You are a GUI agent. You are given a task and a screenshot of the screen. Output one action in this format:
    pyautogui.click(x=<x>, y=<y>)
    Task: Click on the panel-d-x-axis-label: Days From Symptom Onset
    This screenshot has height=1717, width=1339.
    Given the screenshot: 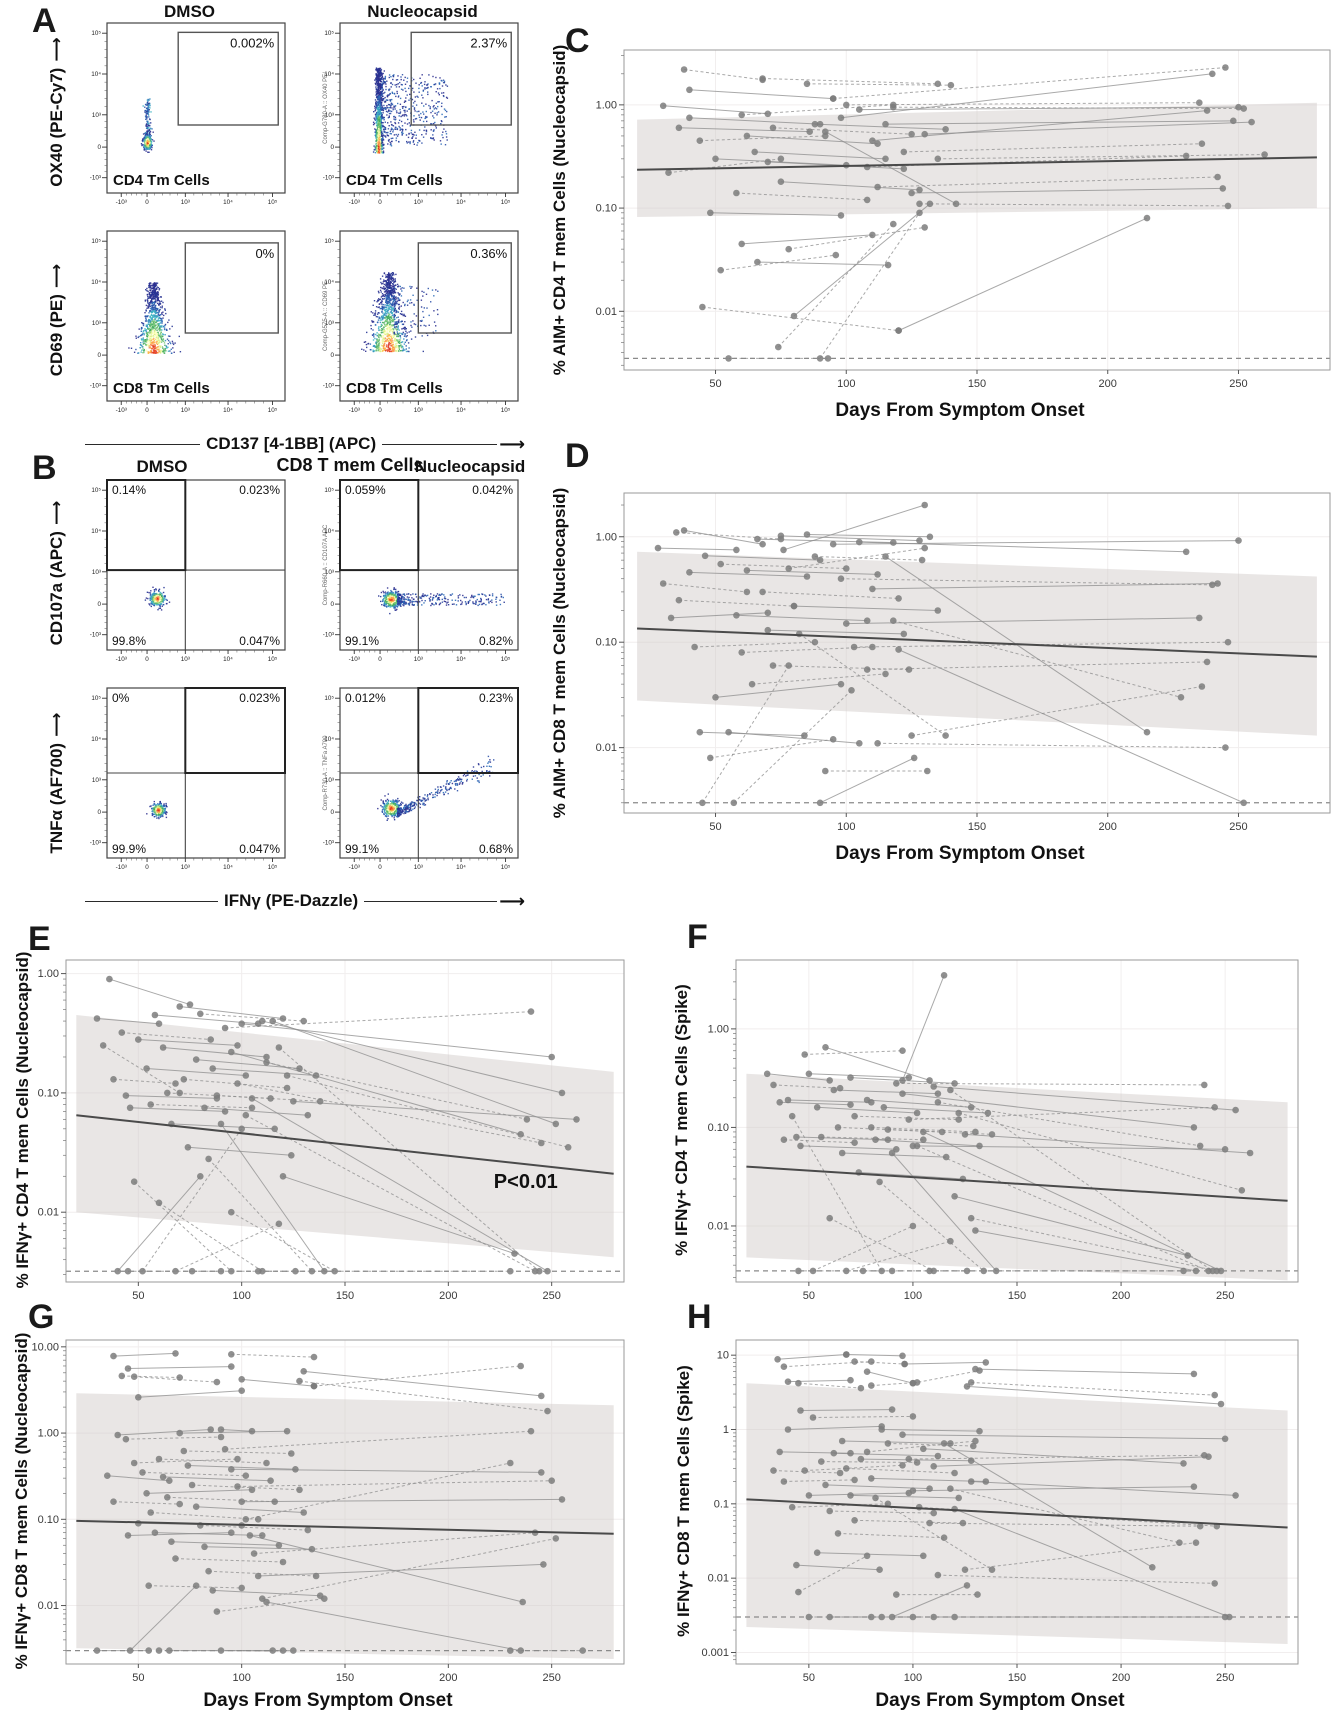 What is the action you would take?
    pyautogui.click(x=960, y=853)
    